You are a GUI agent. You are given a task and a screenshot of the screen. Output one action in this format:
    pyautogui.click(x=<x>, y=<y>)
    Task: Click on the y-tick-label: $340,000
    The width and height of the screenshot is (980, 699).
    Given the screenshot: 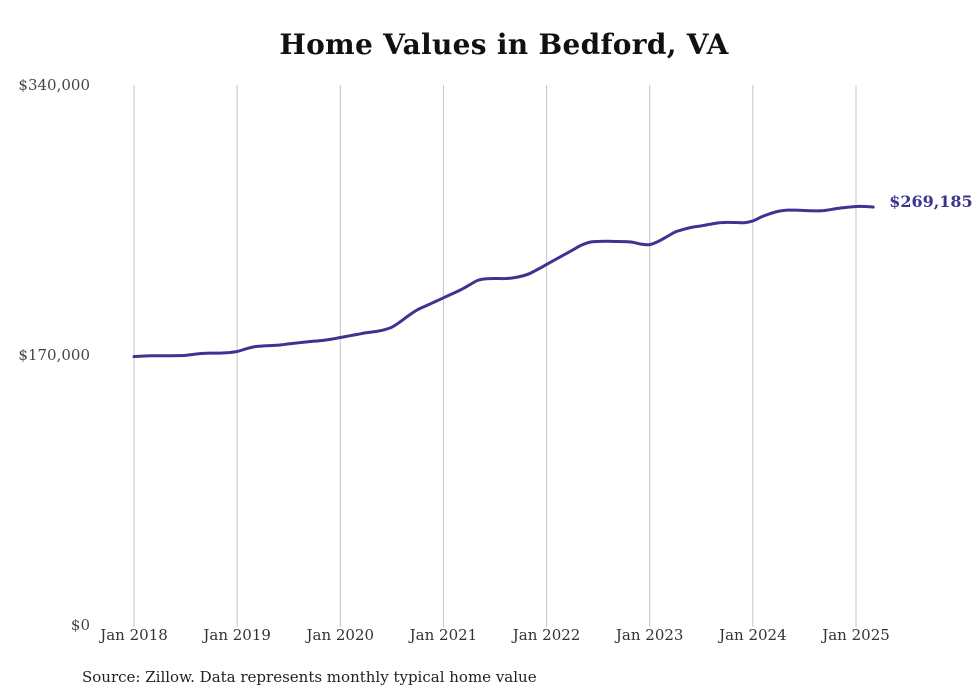 What is the action you would take?
    pyautogui.click(x=54, y=85)
    